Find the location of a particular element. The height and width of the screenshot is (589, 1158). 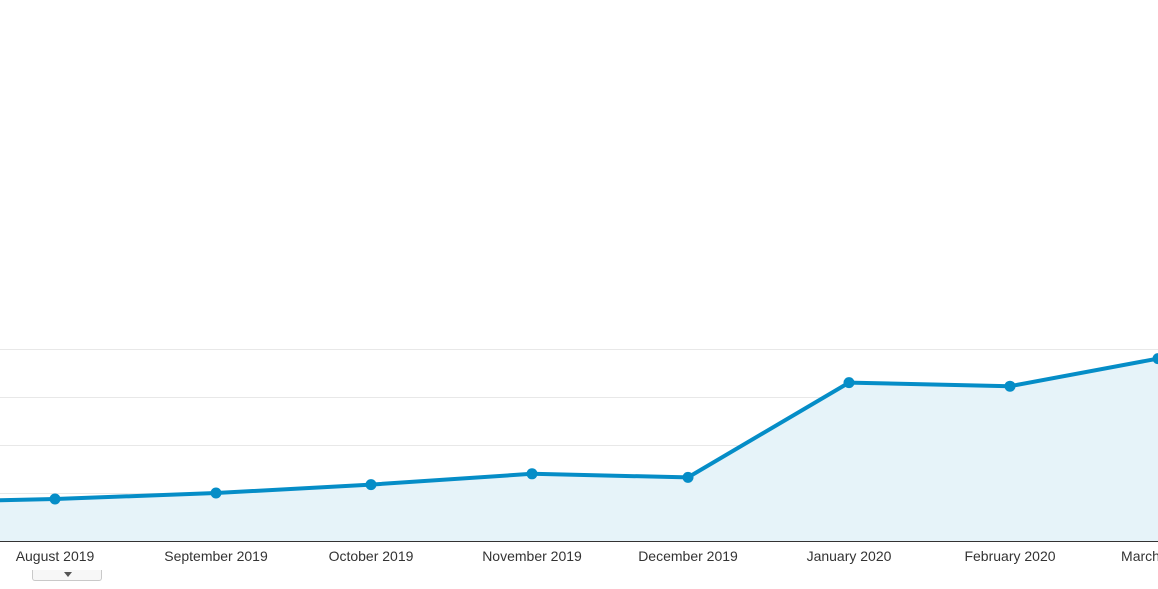

x-tick-label: November 2019 is located at coordinates (532, 556).